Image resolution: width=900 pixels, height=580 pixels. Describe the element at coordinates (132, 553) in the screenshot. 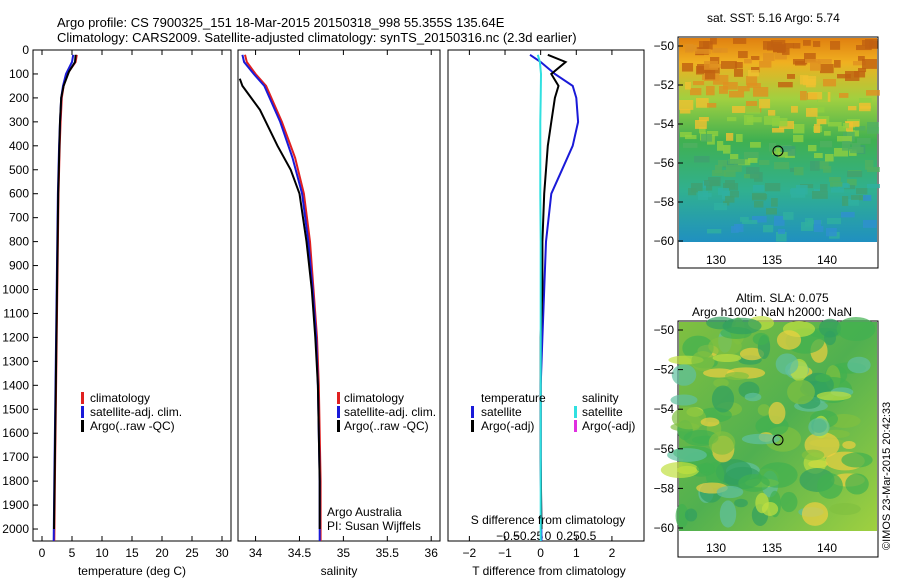

I see `x-tick-label: 15` at that location.